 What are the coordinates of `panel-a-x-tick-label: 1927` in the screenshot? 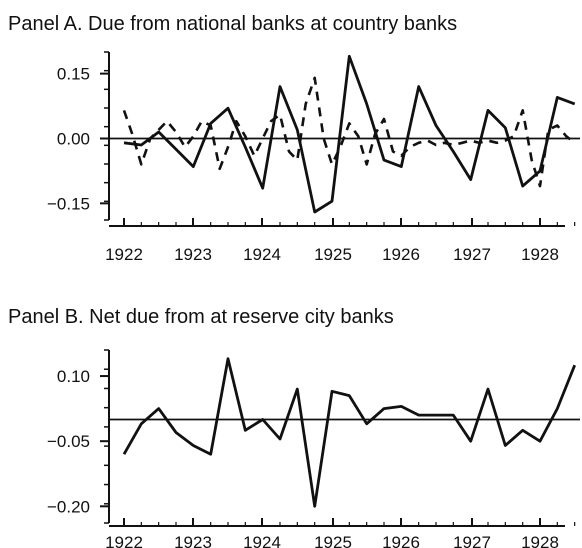 It's located at (472, 254).